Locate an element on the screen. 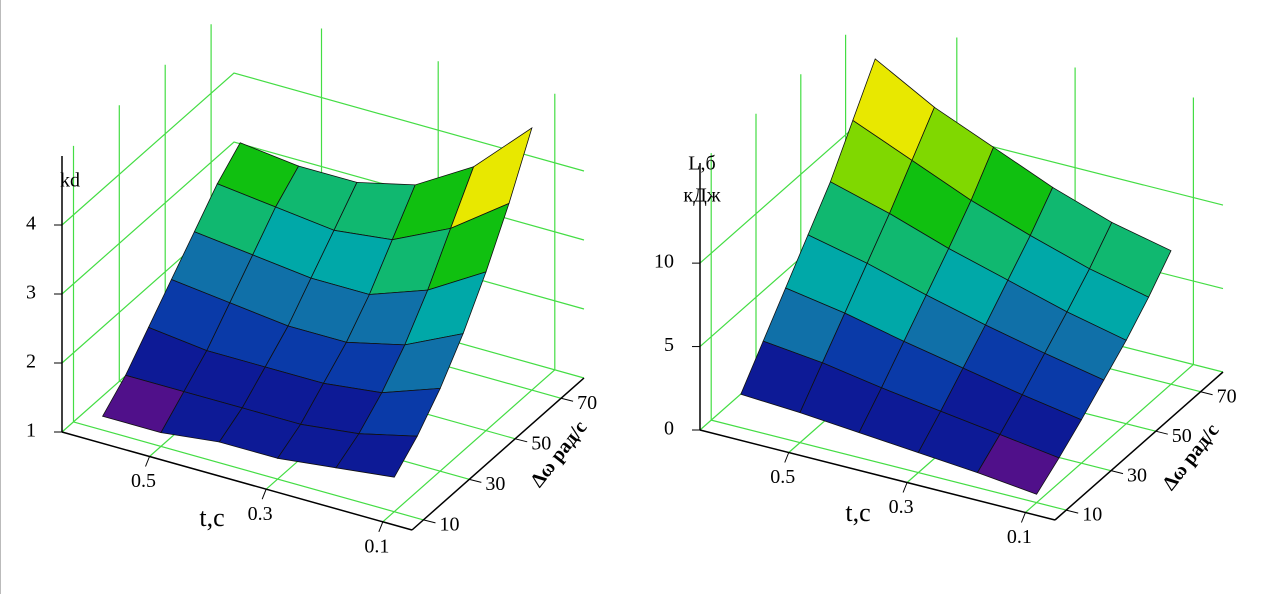 The width and height of the screenshot is (1262, 594). z-tick-label: 0 is located at coordinates (669, 429).